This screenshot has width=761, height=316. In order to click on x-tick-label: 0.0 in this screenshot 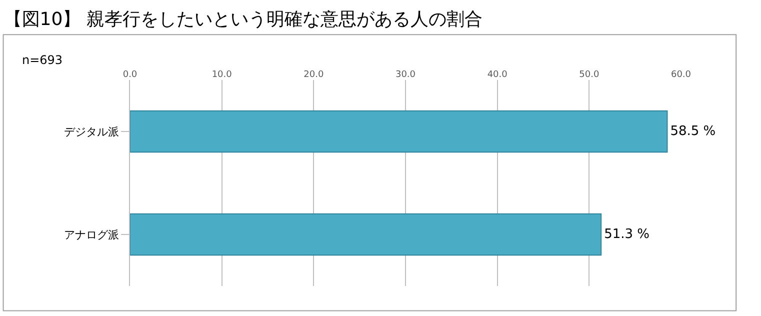, I will do `click(130, 75)`.